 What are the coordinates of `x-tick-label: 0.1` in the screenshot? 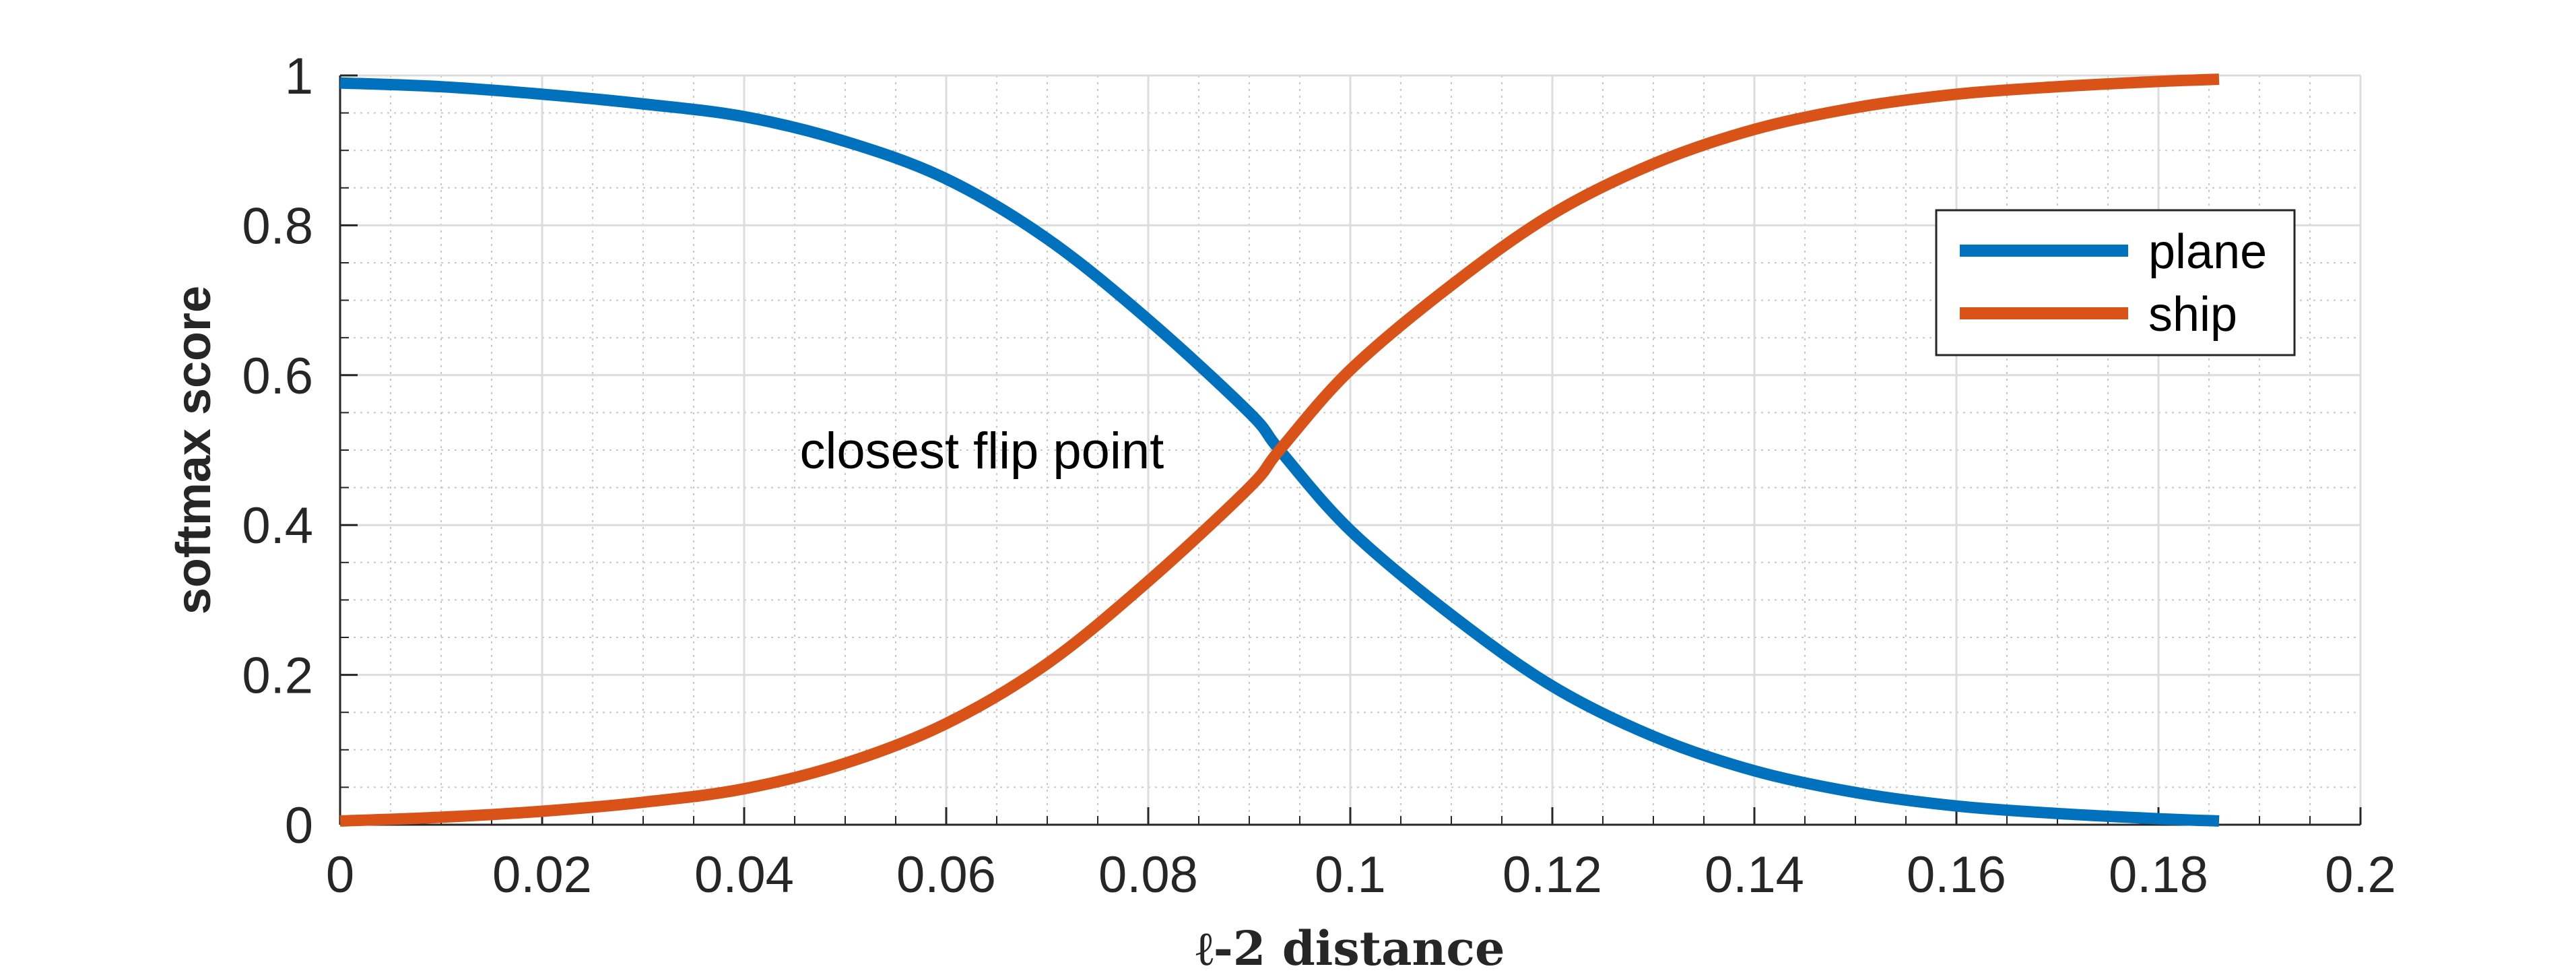 It's located at (1350, 875).